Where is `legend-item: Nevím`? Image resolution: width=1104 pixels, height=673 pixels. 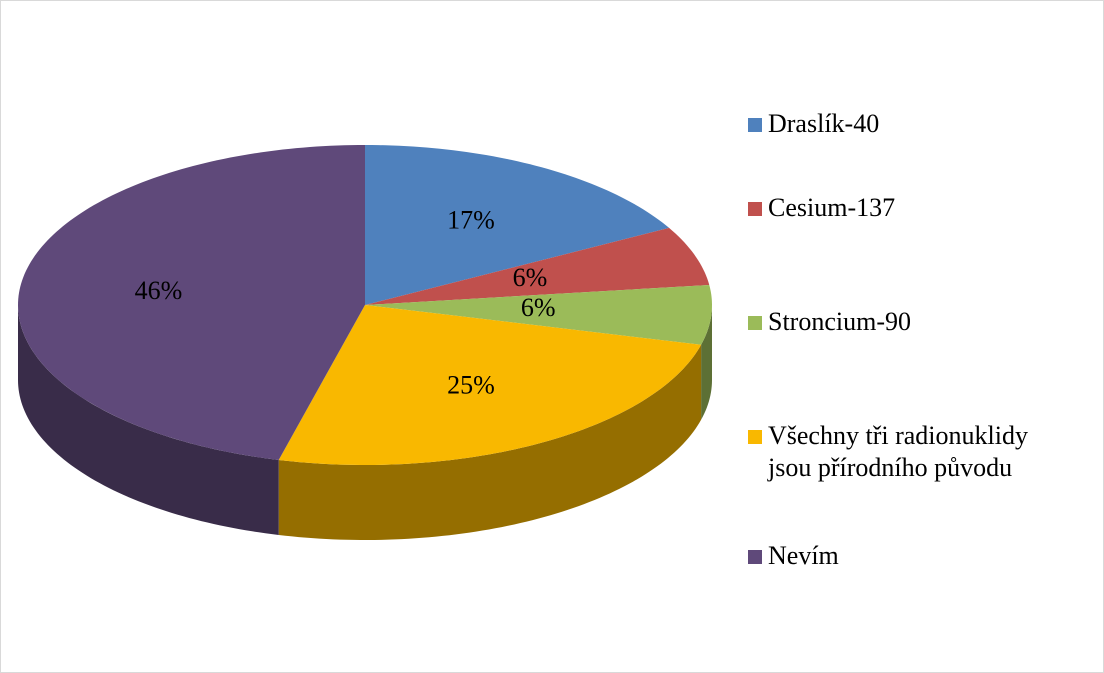
legend-item: Nevím is located at coordinates (923, 556).